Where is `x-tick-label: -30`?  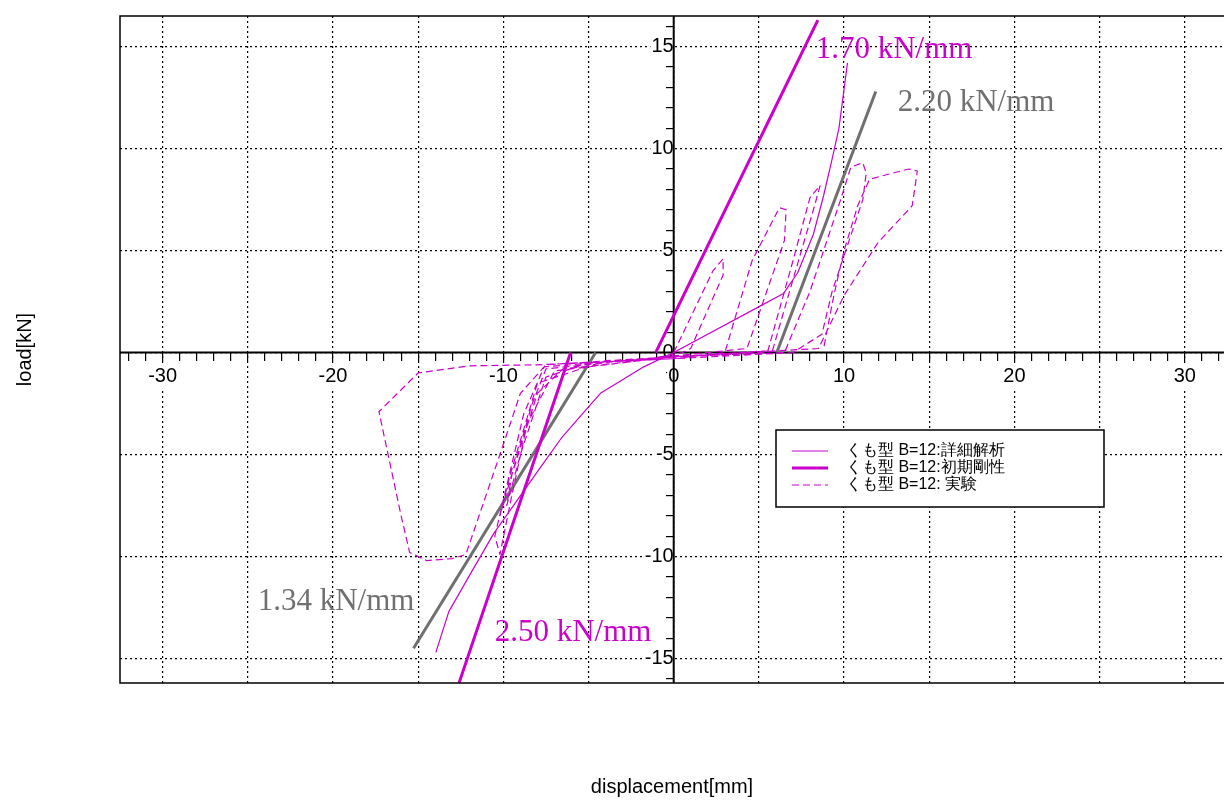
x-tick-label: -30 is located at coordinates (163, 375).